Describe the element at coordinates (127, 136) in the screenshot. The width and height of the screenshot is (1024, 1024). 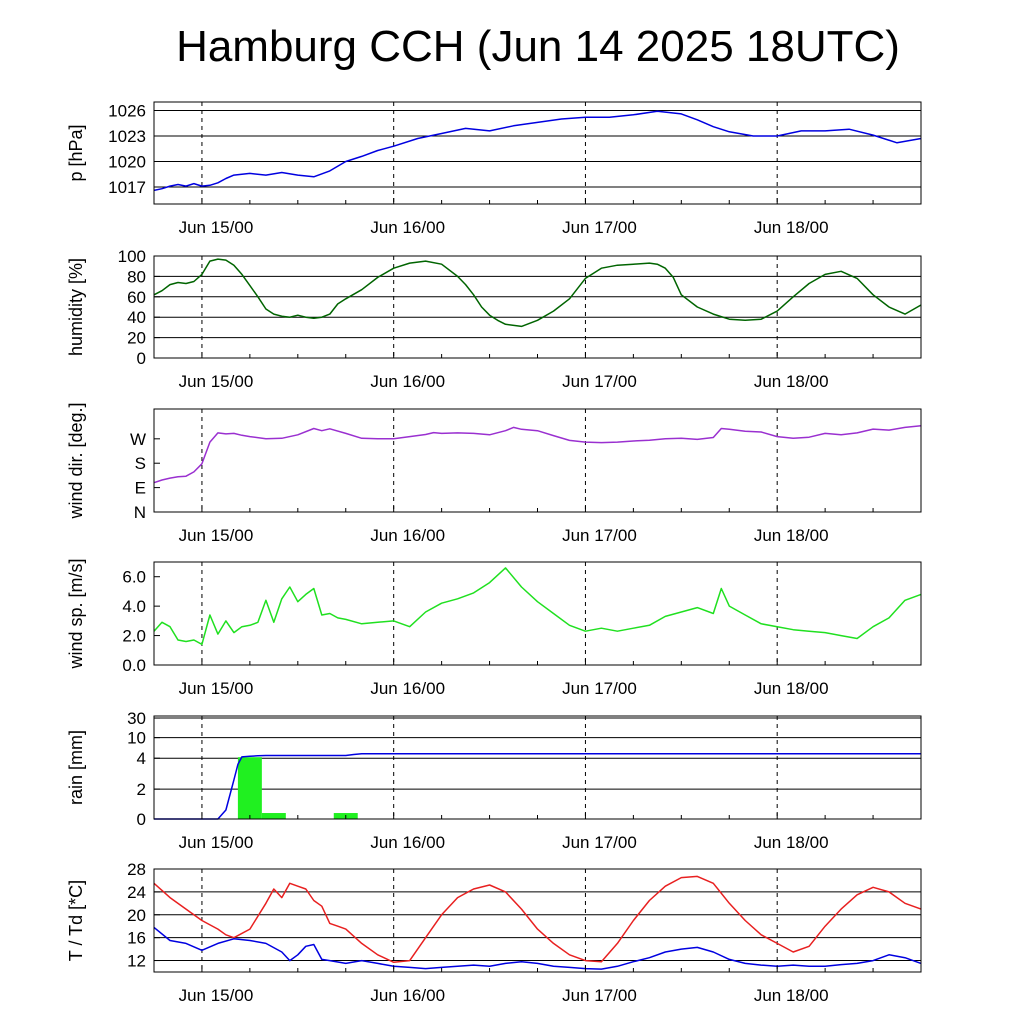
I see `y-tick-label-0-2: 1023` at that location.